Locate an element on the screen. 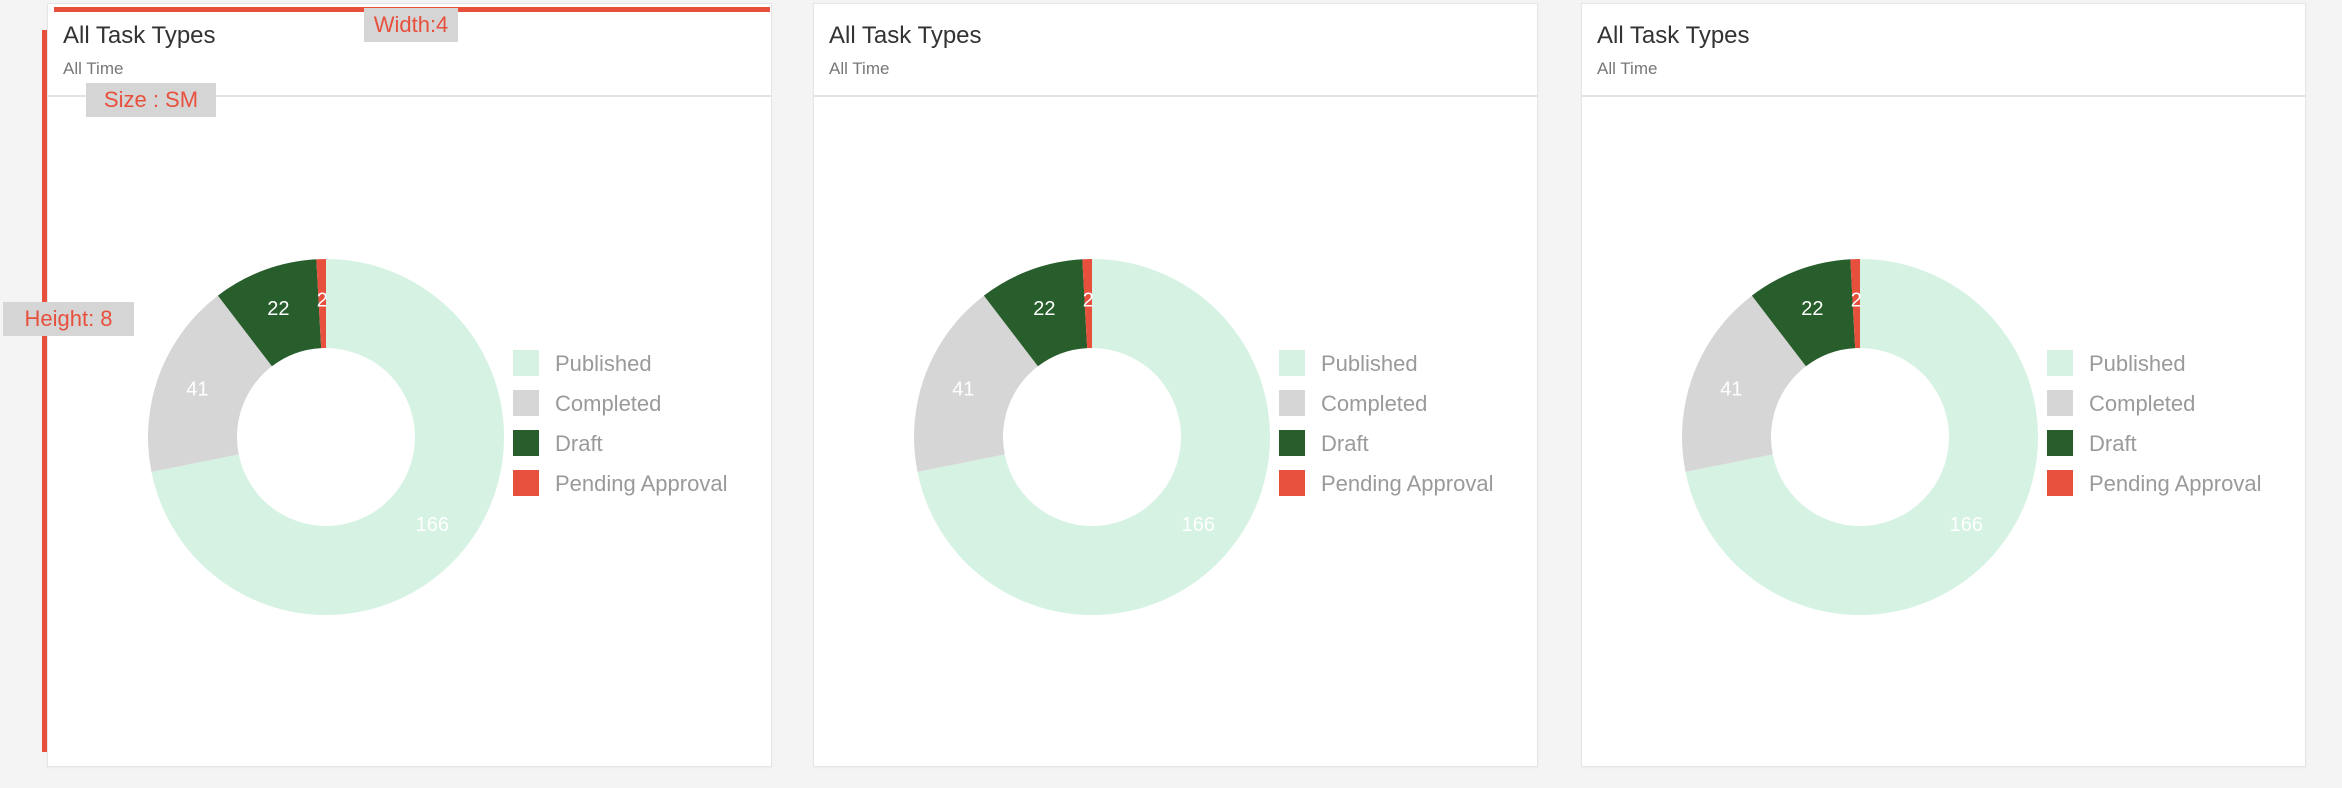 The width and height of the screenshot is (2342, 788). size-annotation-label: Size : SM is located at coordinates (151, 100).